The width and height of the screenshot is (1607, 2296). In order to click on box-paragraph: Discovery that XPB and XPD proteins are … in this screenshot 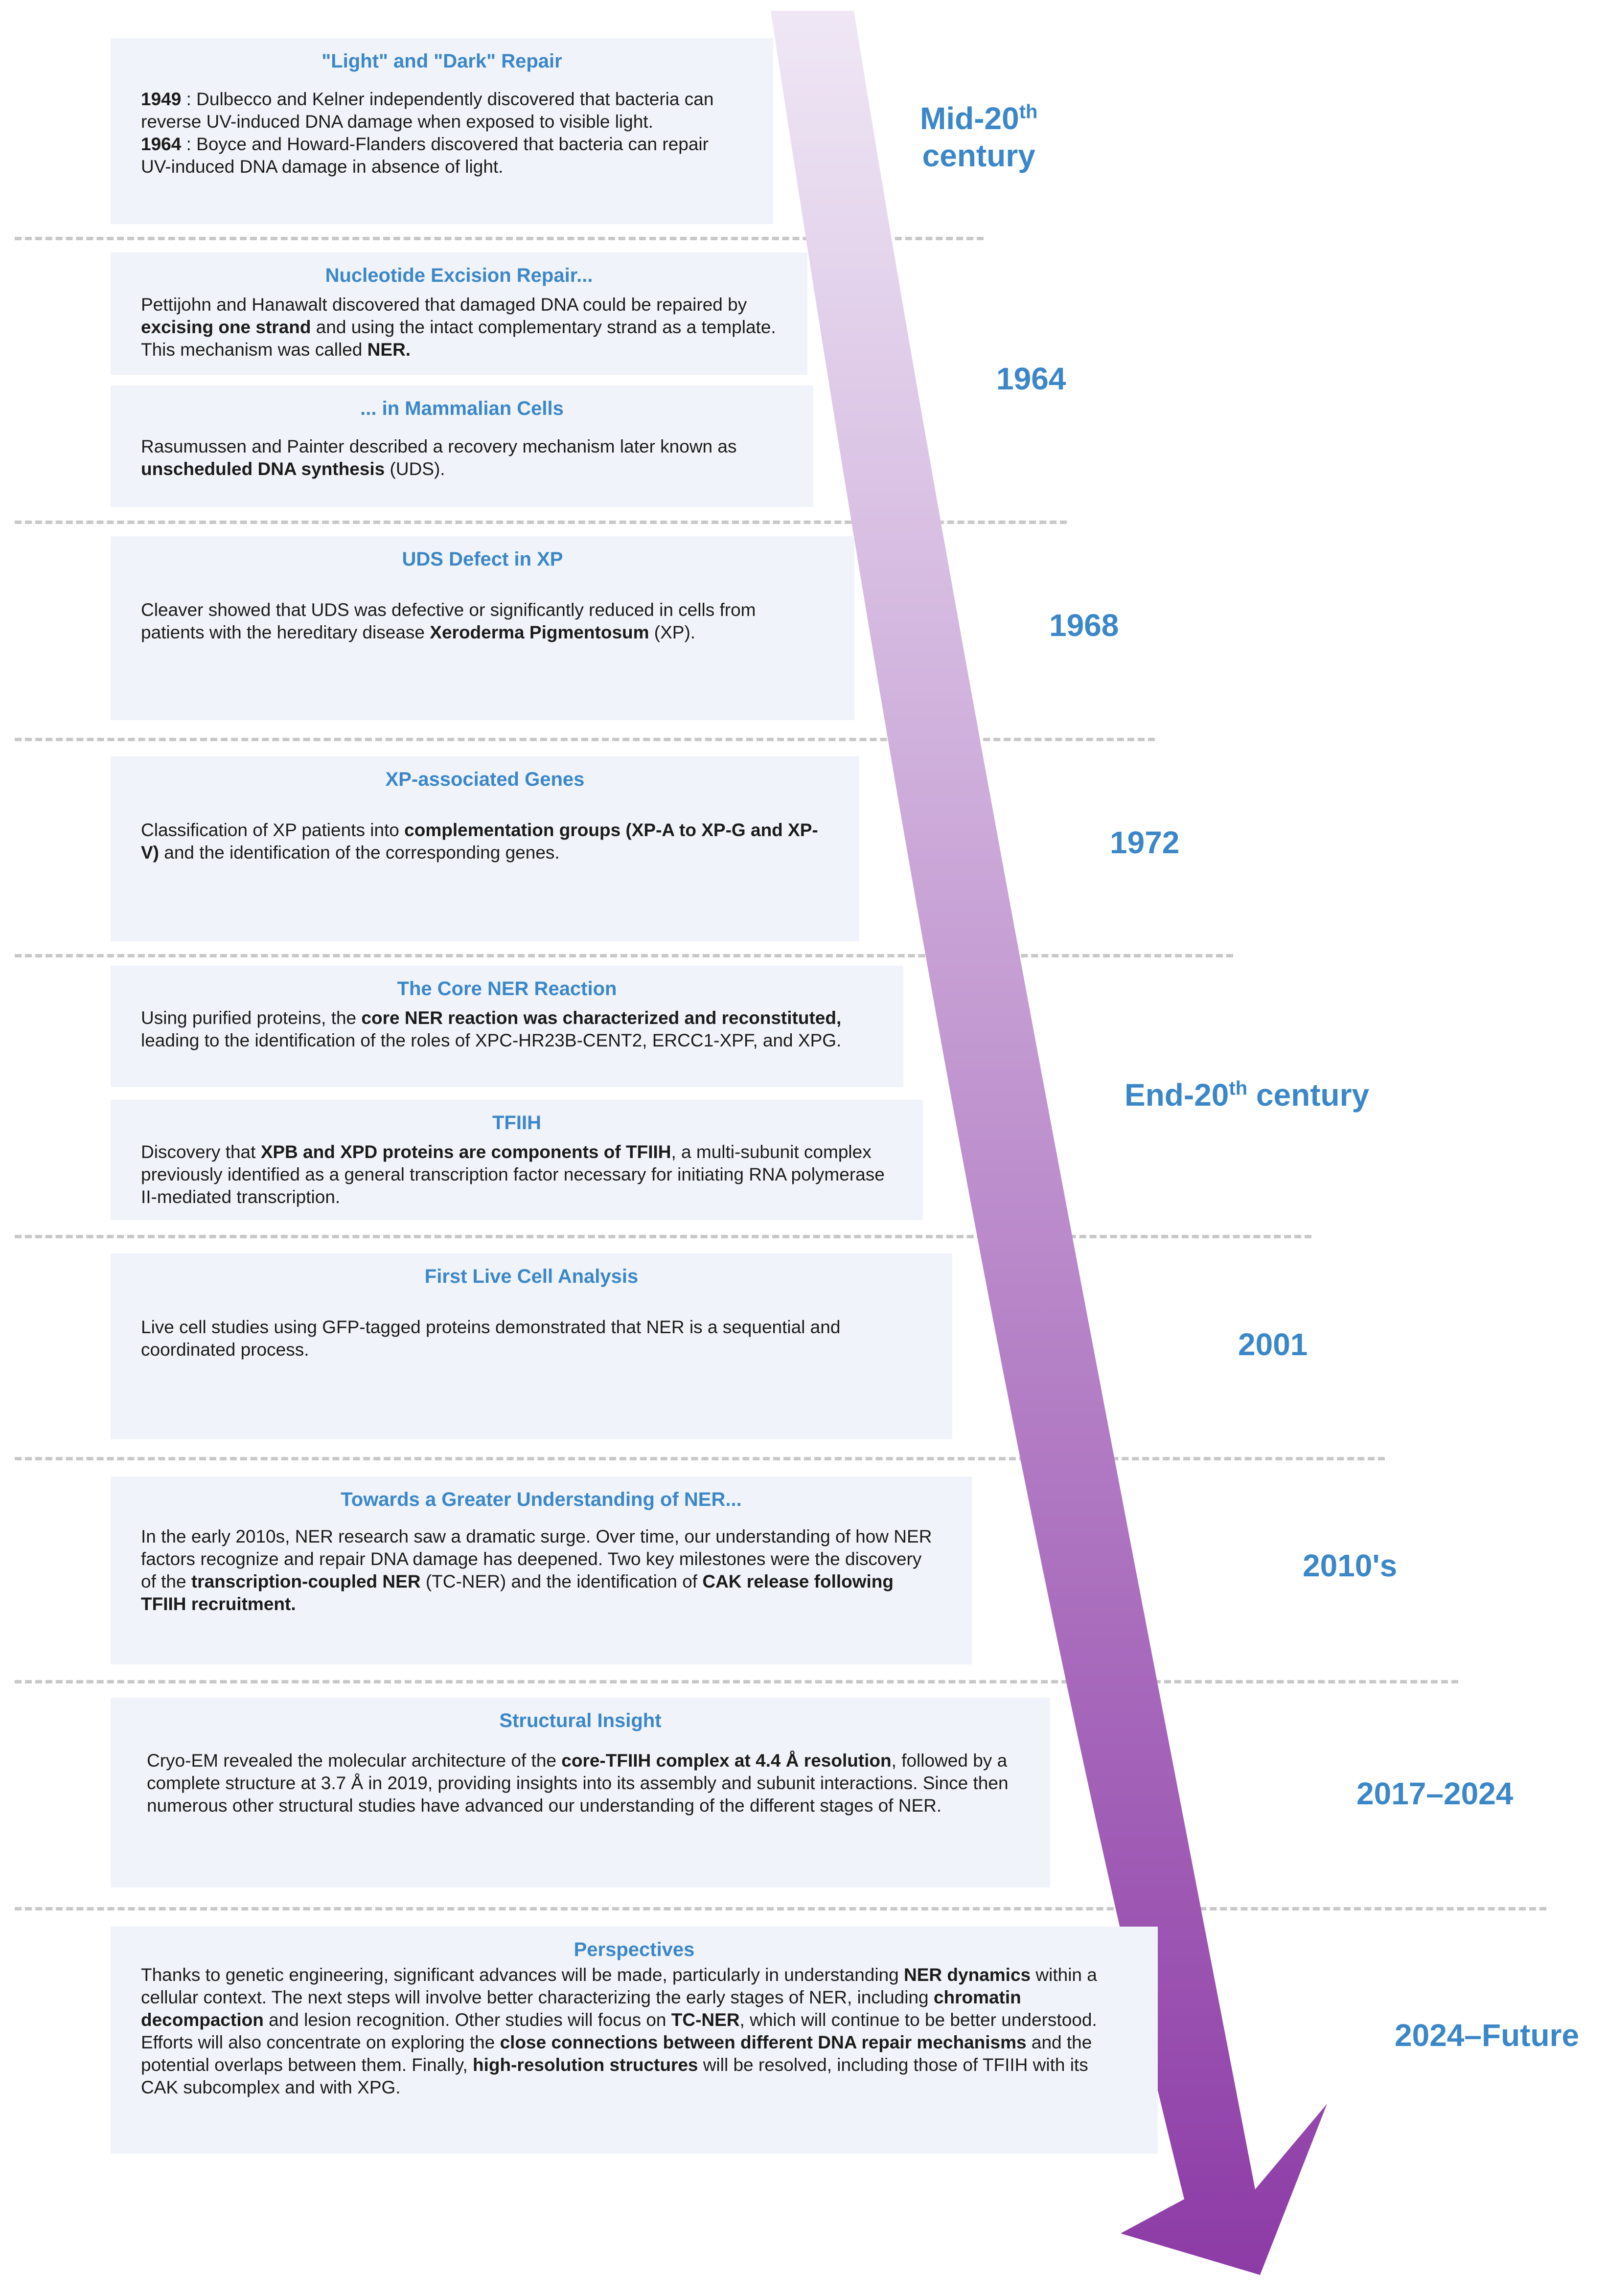, I will do `click(513, 1174)`.